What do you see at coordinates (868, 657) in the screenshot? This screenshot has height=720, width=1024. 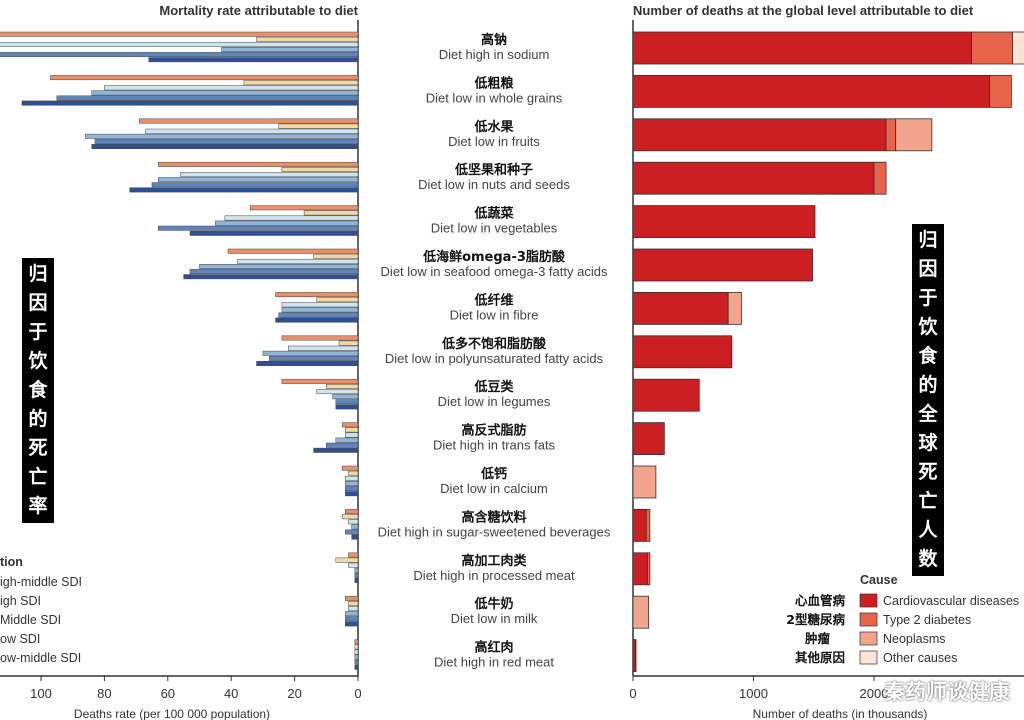 I see `legend-swatch-other` at bounding box center [868, 657].